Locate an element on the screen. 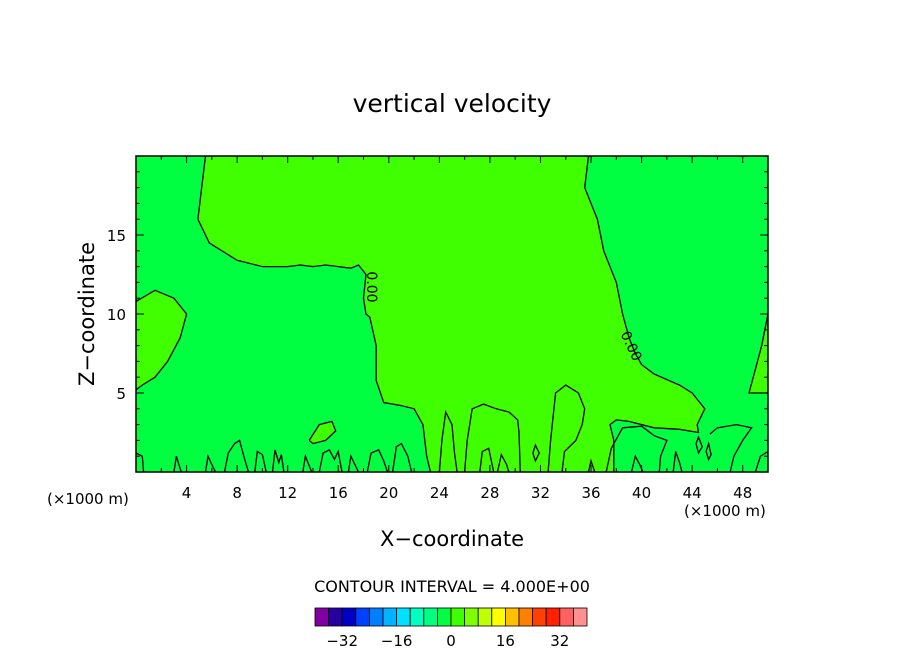 Image resolution: width=904 pixels, height=654 pixels. colorbar-tick-label: −32 is located at coordinates (342, 641).